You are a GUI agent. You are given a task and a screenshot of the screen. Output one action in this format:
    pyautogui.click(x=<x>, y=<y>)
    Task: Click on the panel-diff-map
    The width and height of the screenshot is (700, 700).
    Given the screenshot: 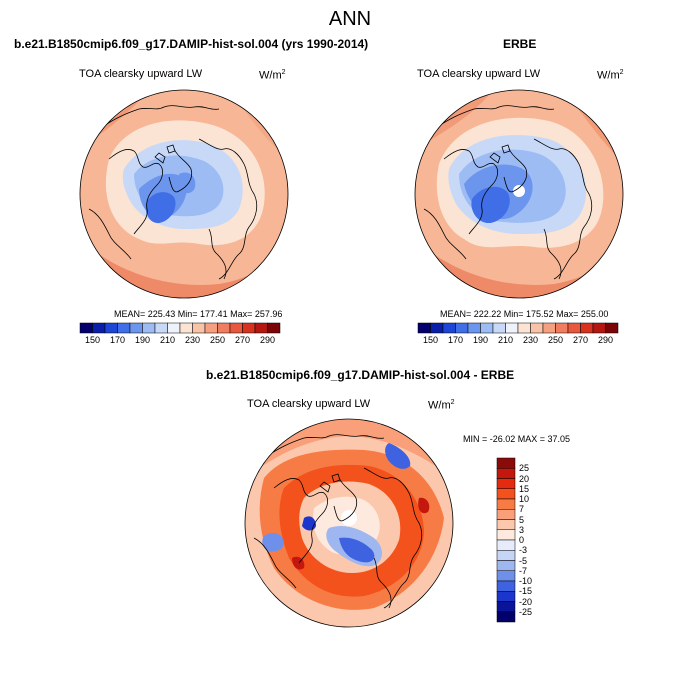 What is the action you would take?
    pyautogui.click(x=349, y=523)
    